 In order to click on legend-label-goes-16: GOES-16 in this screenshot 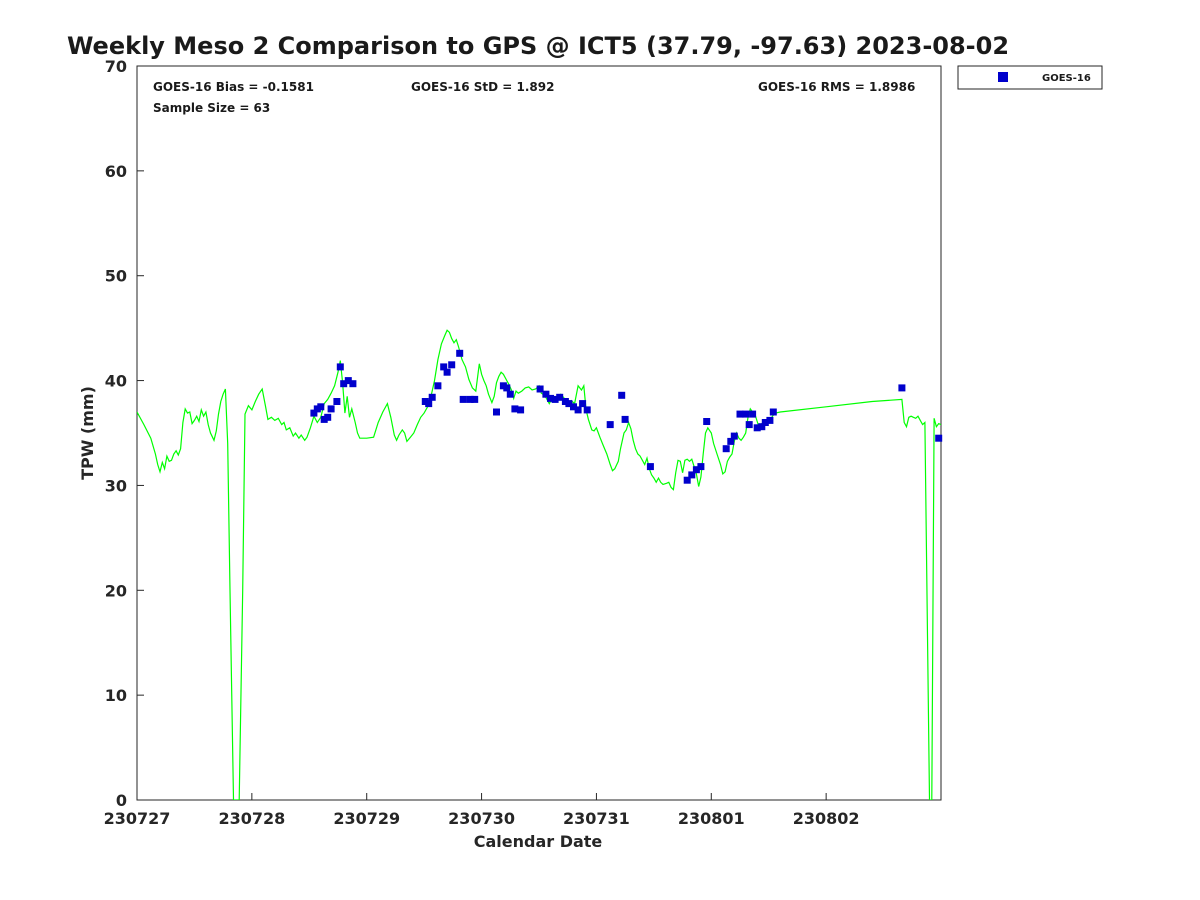, I will do `click(1066, 78)`.